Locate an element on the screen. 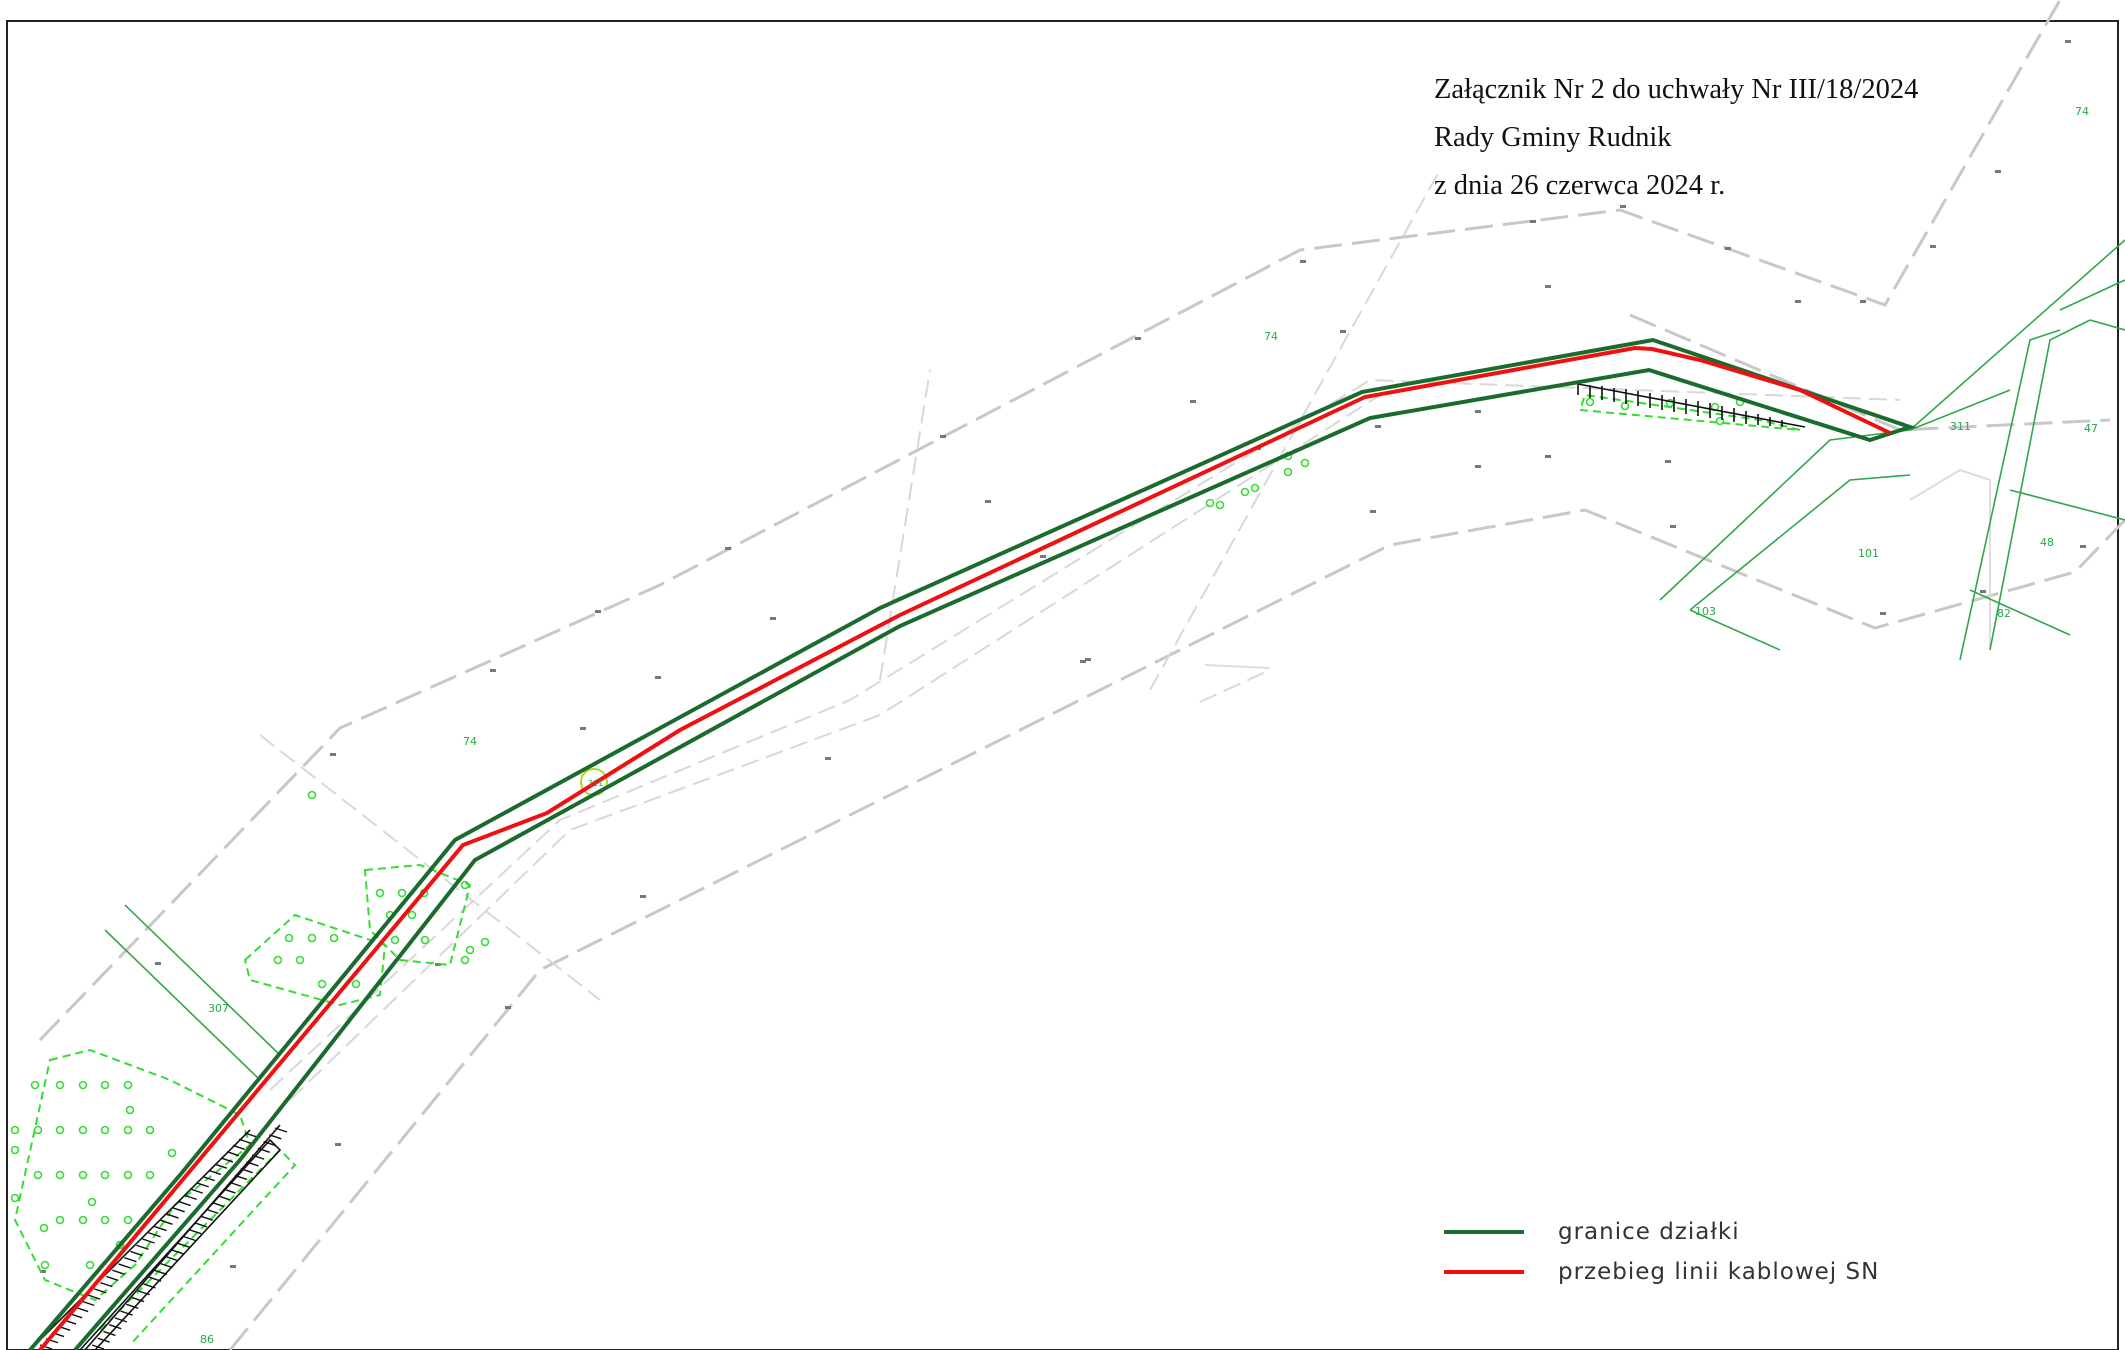  parcel-label: 47 is located at coordinates (2091, 428).